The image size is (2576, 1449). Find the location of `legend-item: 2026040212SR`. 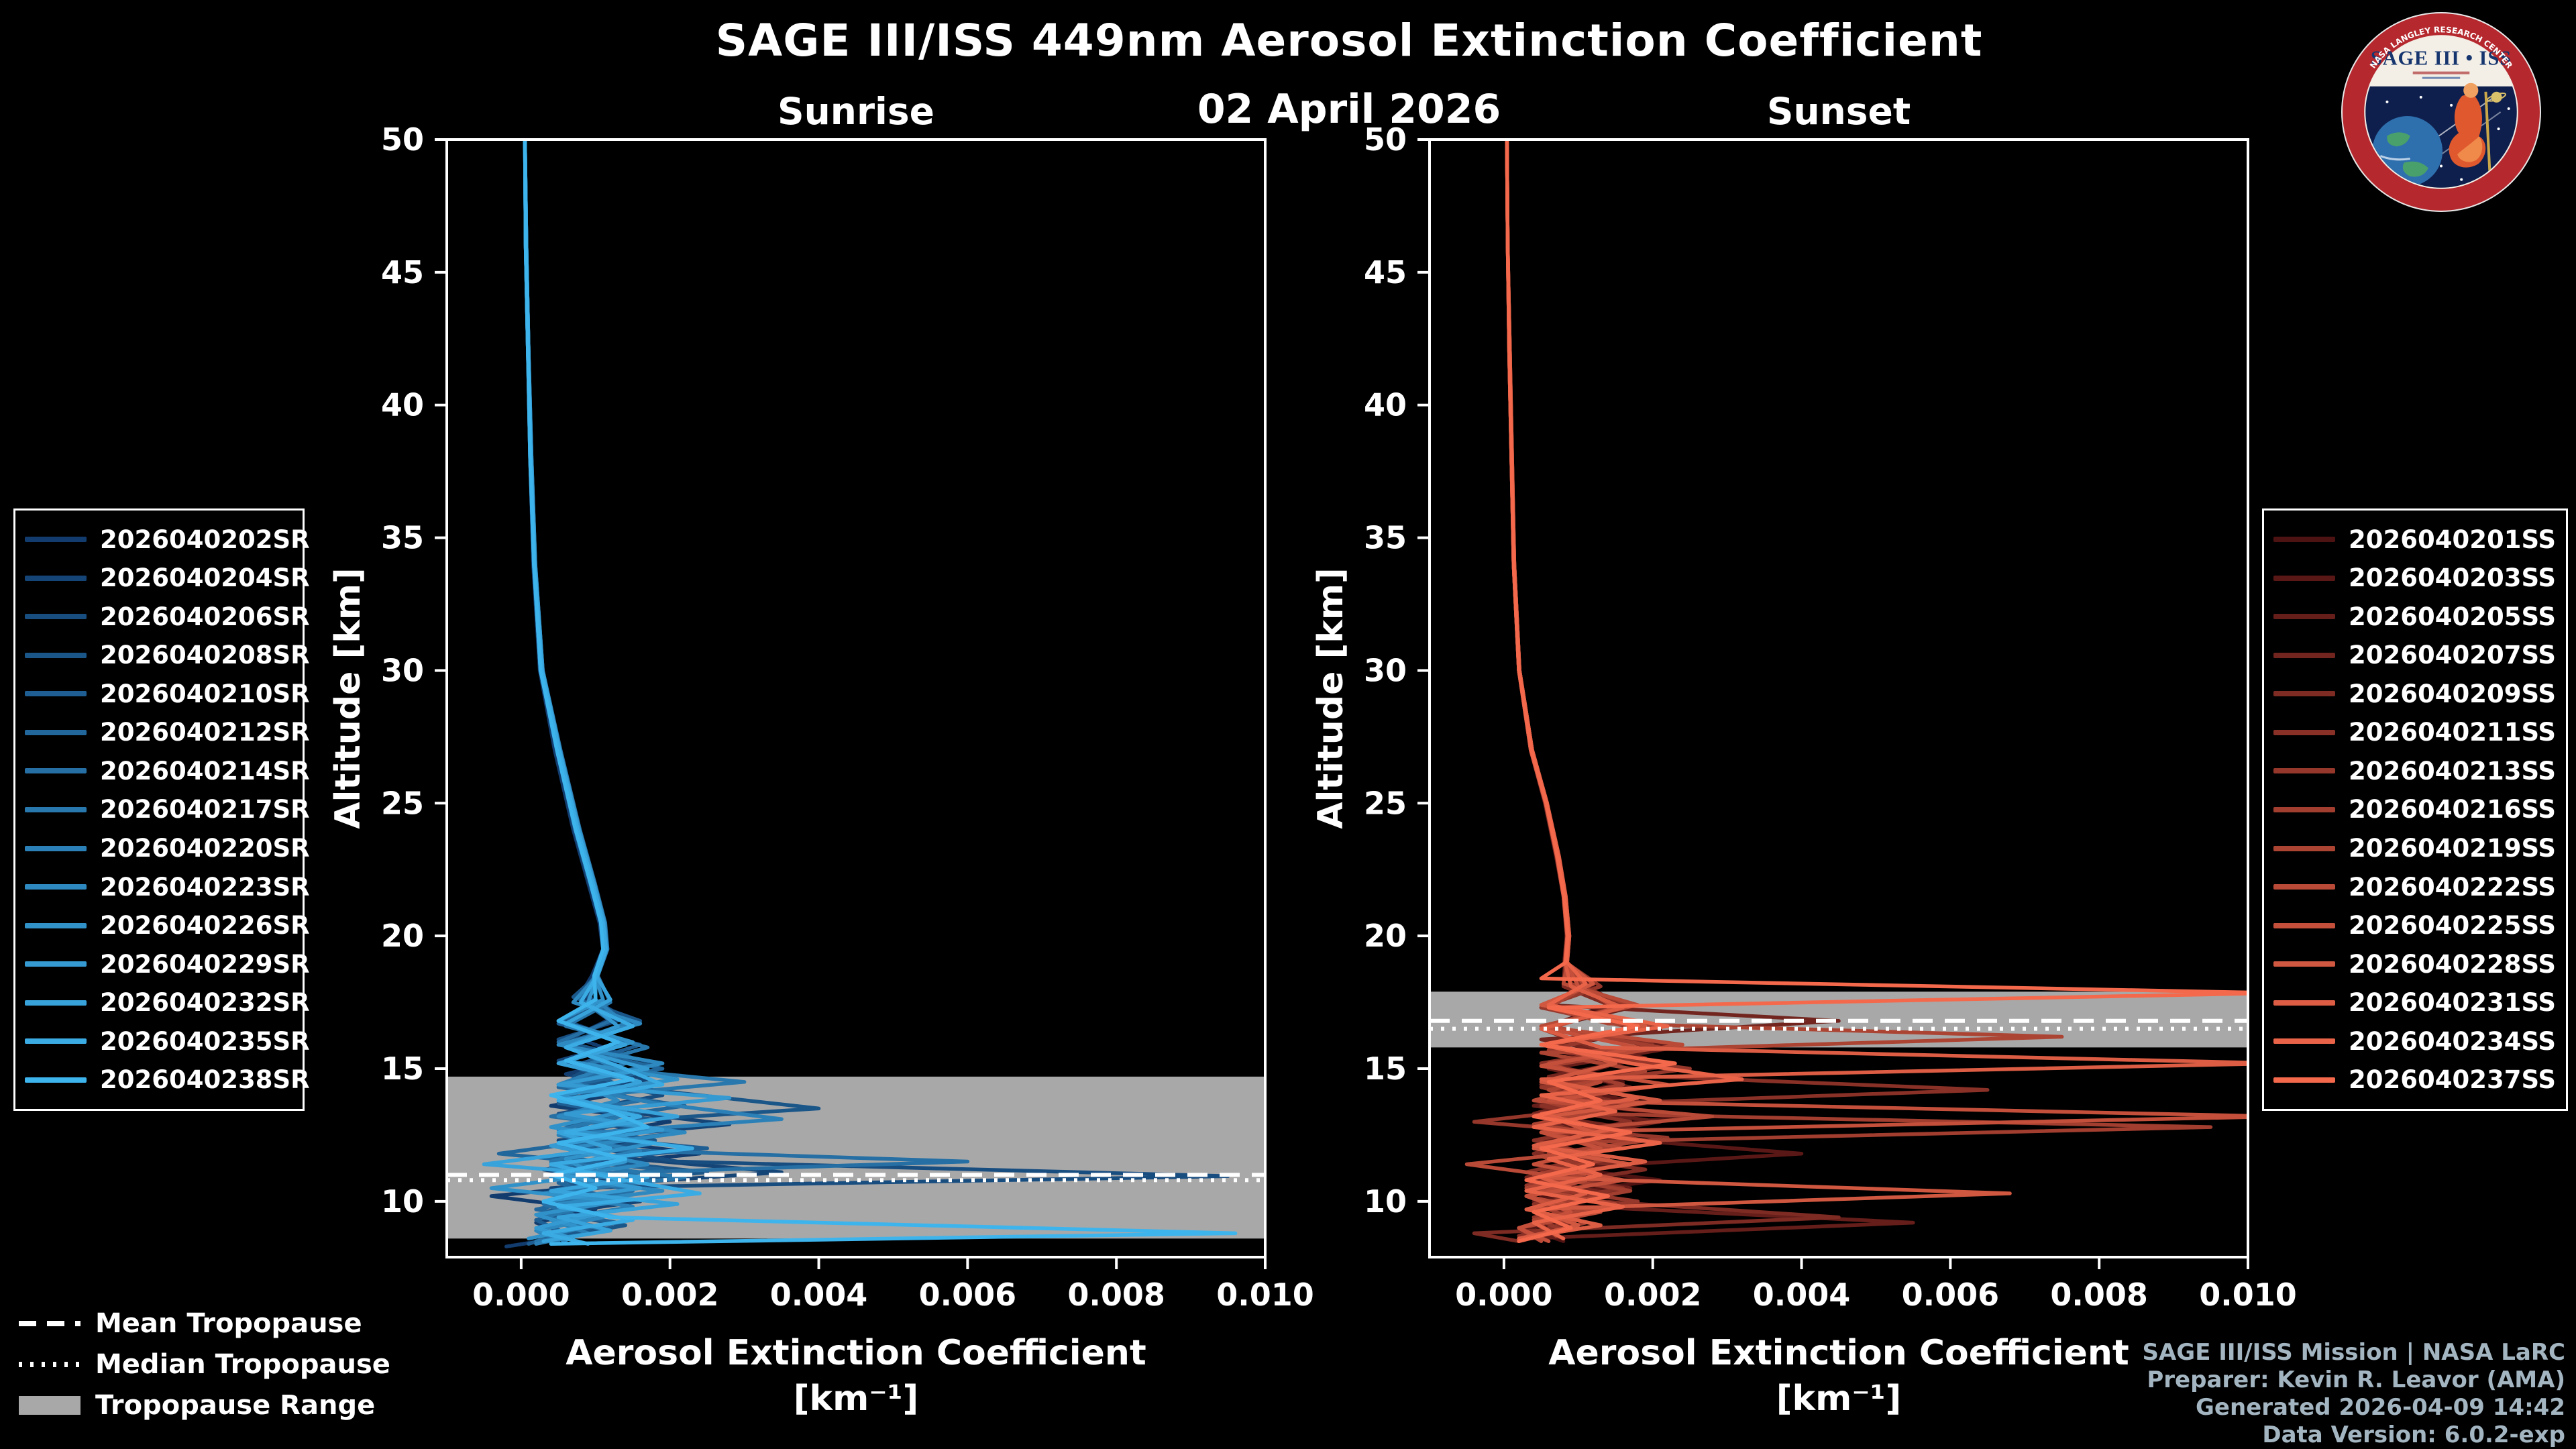

legend-item: 2026040212SR is located at coordinates (167, 732).